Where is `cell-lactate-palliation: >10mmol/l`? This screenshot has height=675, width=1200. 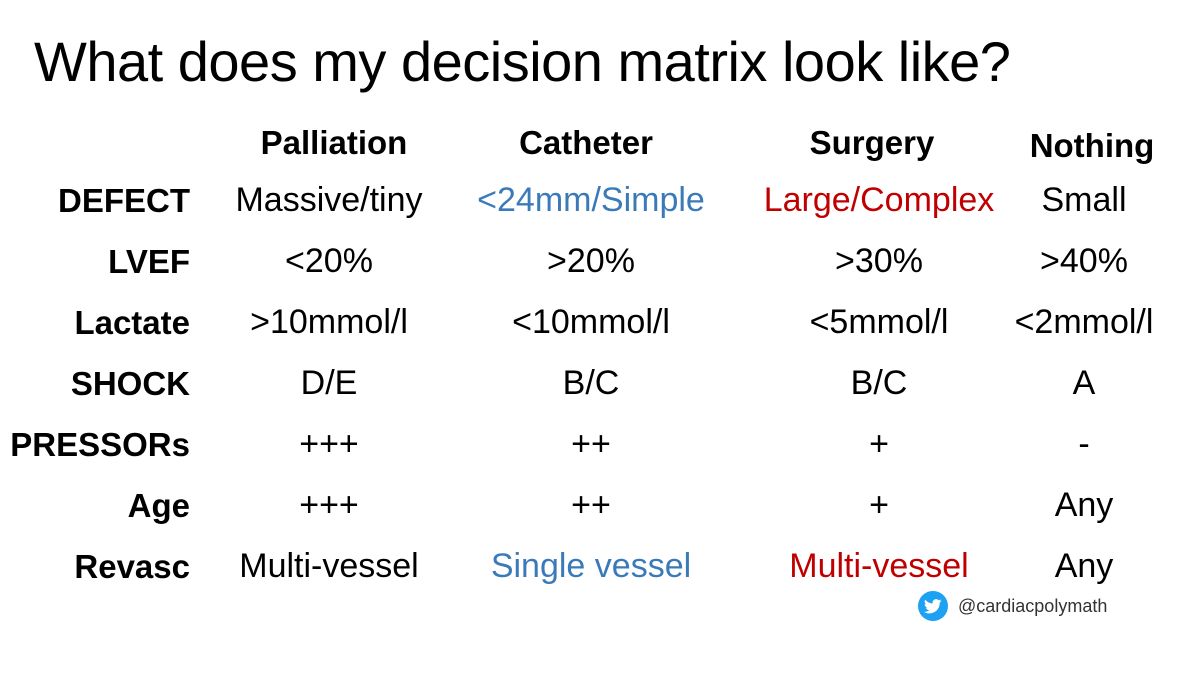 cell-lactate-palliation: >10mmol/l is located at coordinates (329, 322).